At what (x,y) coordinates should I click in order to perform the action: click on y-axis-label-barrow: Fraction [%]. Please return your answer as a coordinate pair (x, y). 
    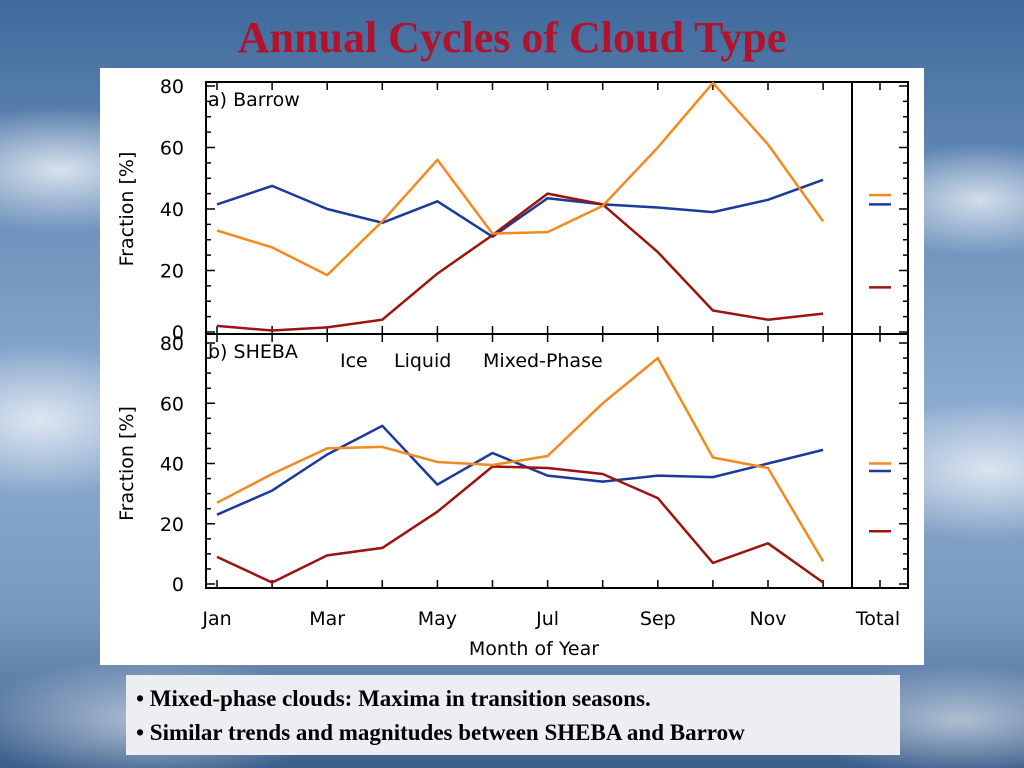
    Looking at the image, I should click on (127, 209).